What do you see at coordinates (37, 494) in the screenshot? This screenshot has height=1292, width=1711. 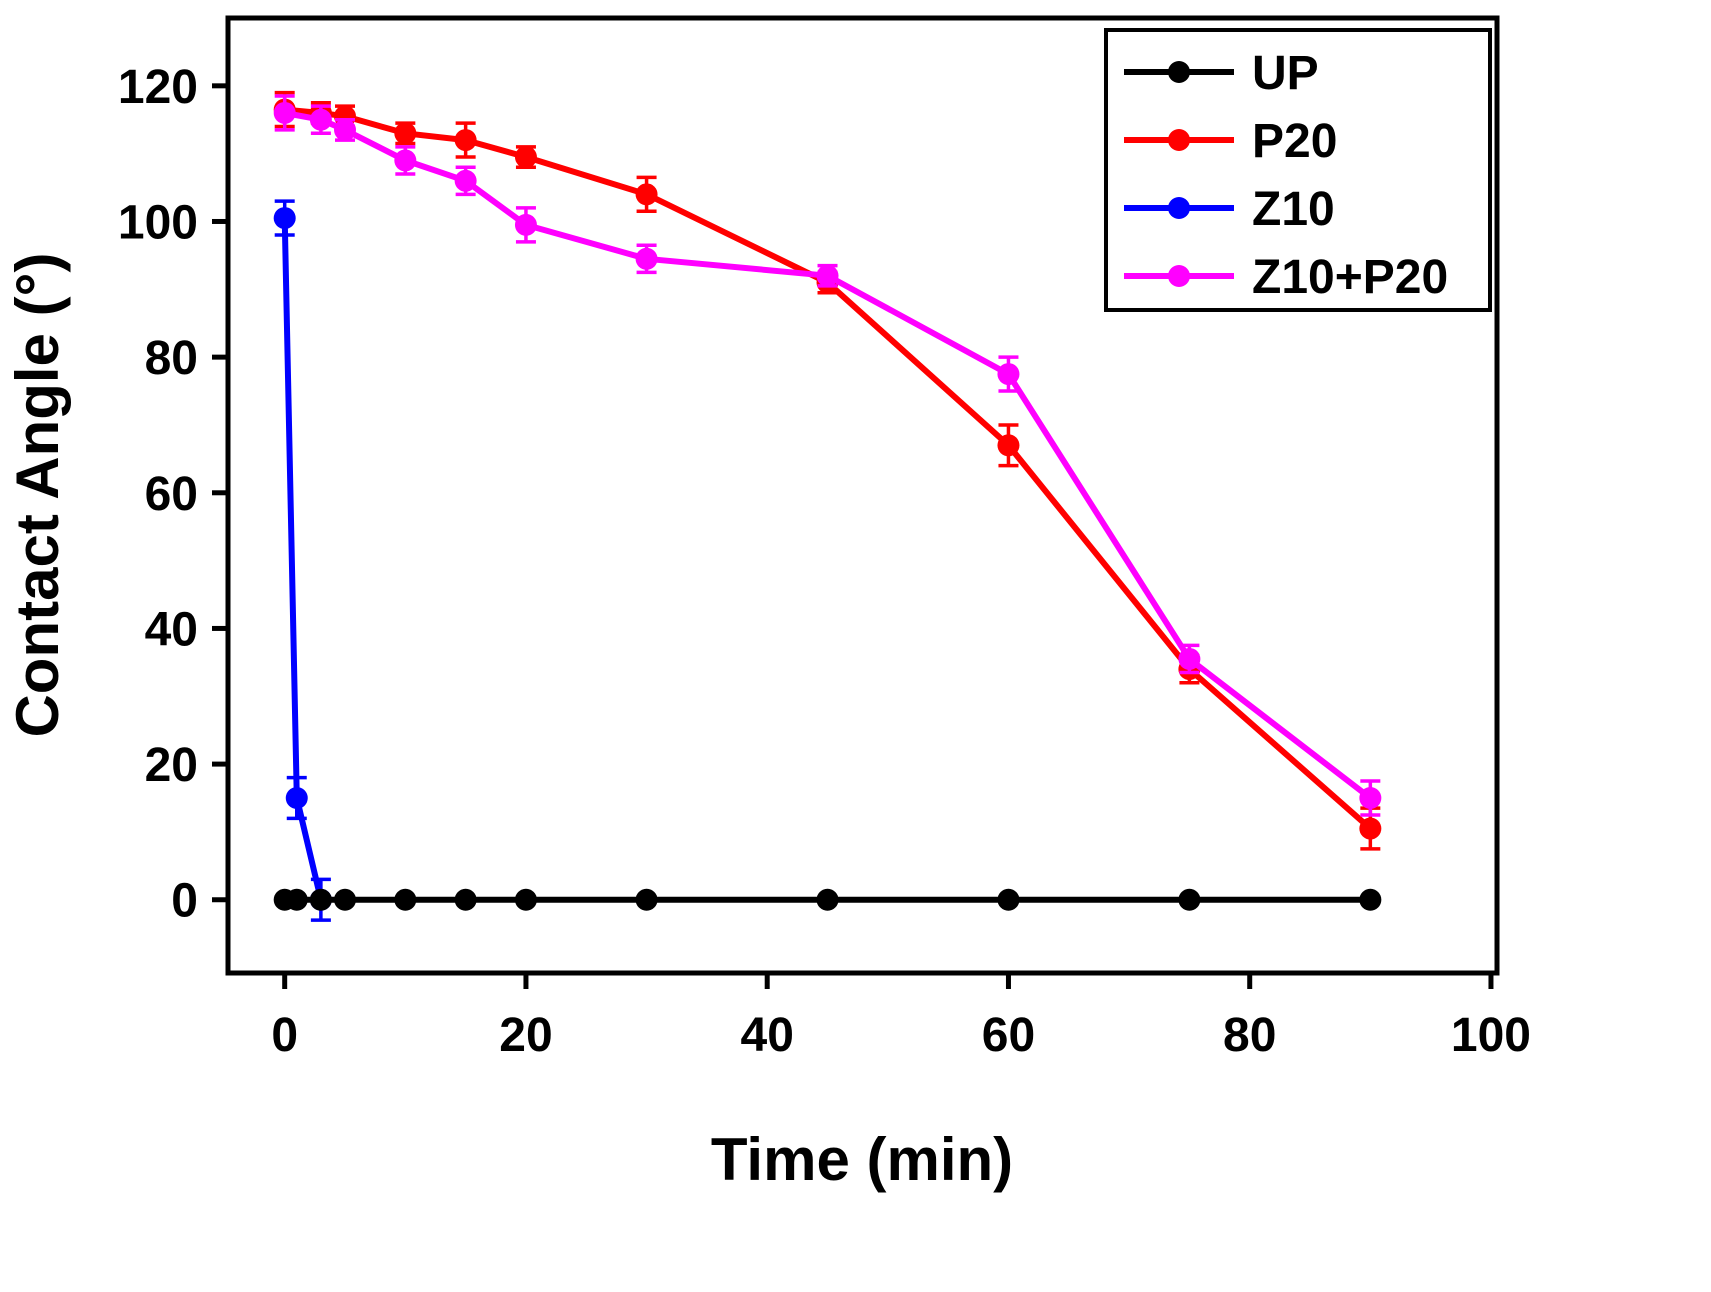 I see `y-axis-label: Contact Angle (°)` at bounding box center [37, 494].